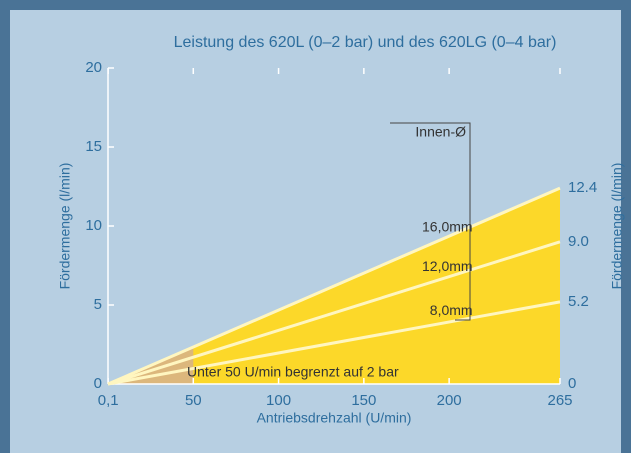 The height and width of the screenshot is (458, 631). I want to click on bracket, so click(430, 221).